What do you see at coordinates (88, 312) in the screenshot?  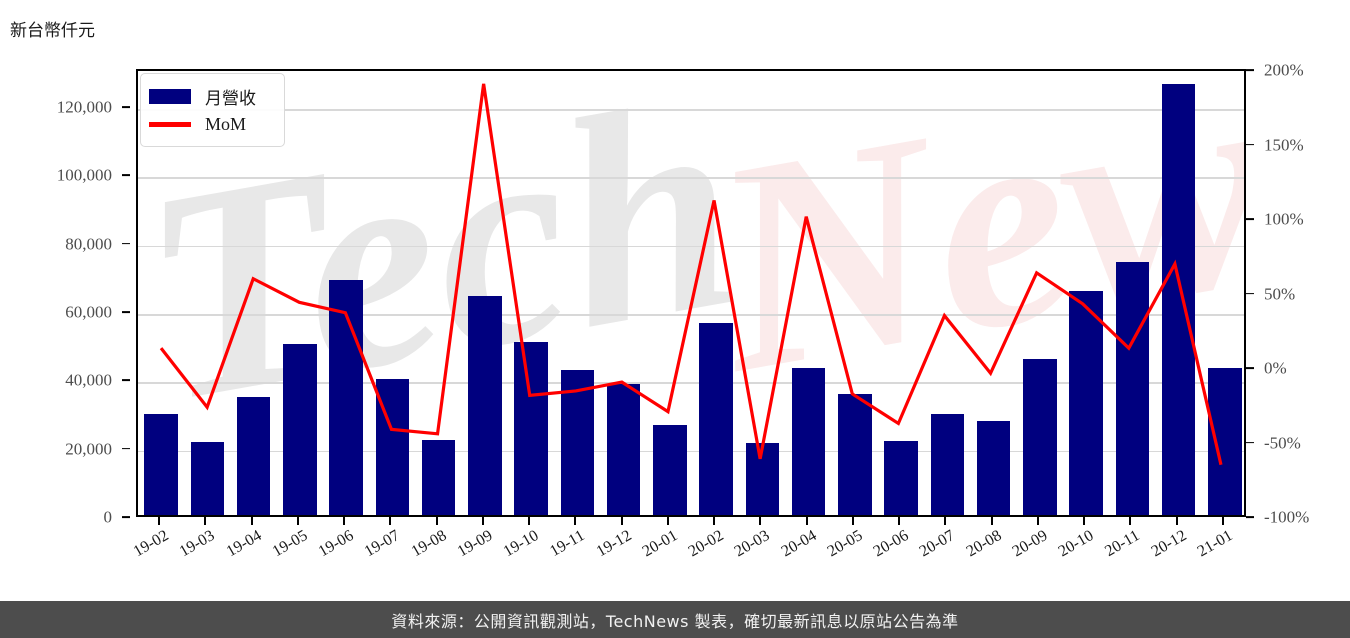 I see `y-axis-left-tick-label: 60,000` at bounding box center [88, 312].